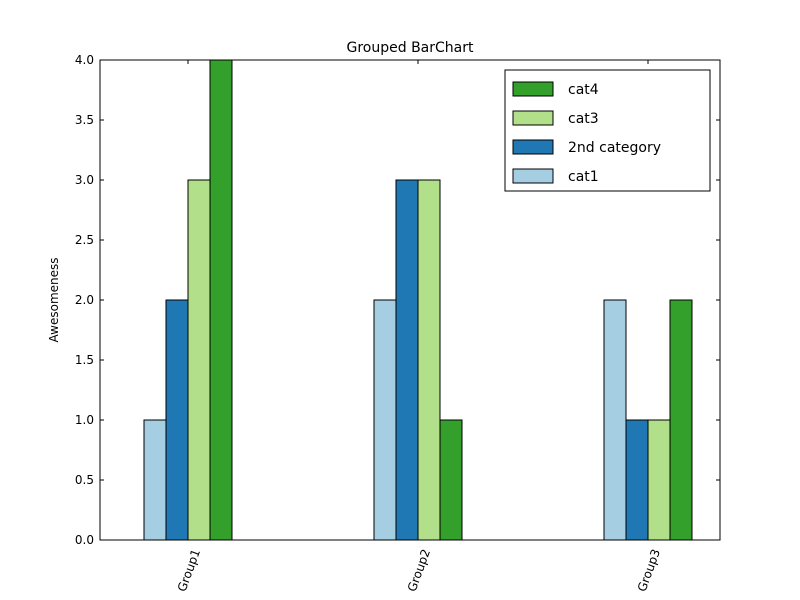 The image size is (800, 600). I want to click on legend: cat4 cat3 2nd category cat1, so click(607, 130).